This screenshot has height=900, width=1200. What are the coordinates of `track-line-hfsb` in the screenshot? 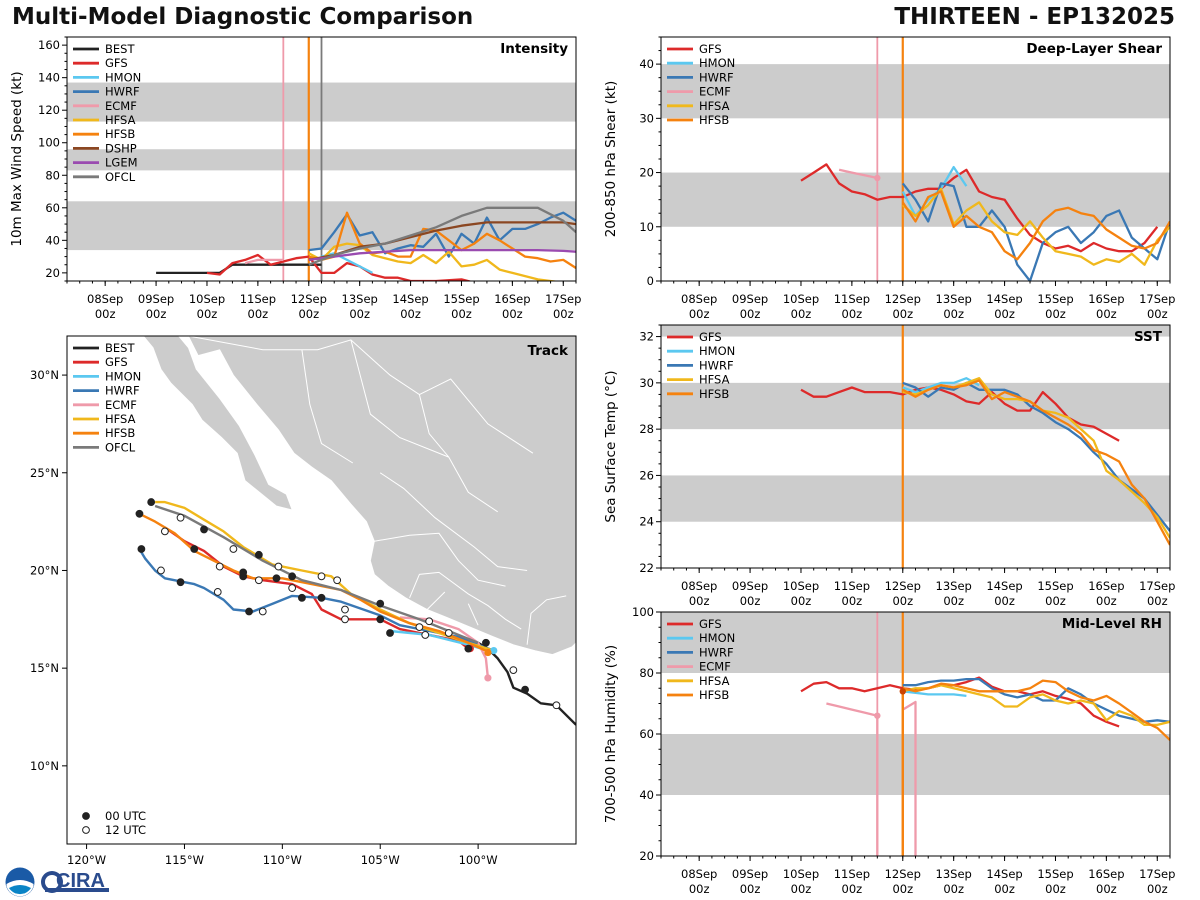 It's located at (314, 583).